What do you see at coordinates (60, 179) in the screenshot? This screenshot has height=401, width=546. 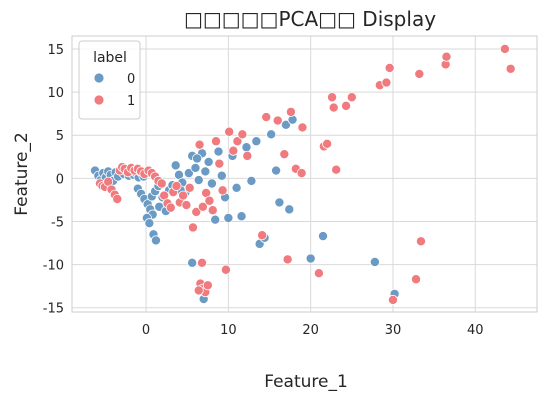 I see `y-tick-label: 0` at bounding box center [60, 179].